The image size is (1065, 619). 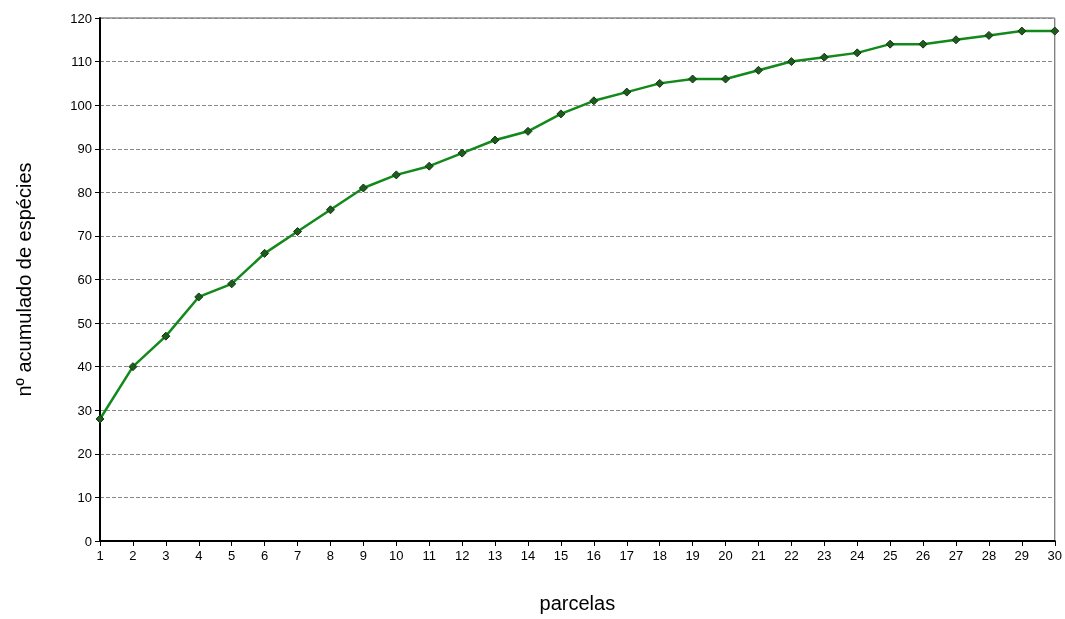 What do you see at coordinates (84, 236) in the screenshot?
I see `y-tick-label: 70` at bounding box center [84, 236].